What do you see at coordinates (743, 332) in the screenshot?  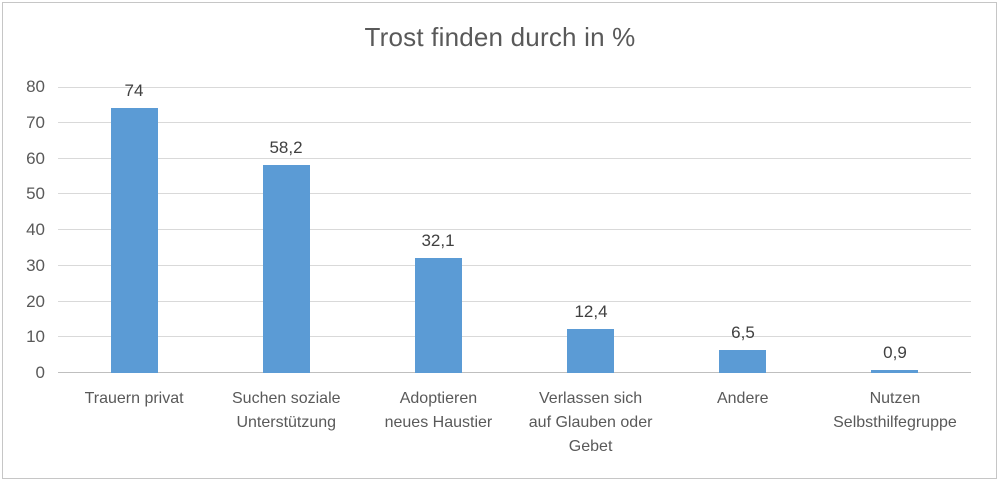 I see `bar-value-label: 6,5` at bounding box center [743, 332].